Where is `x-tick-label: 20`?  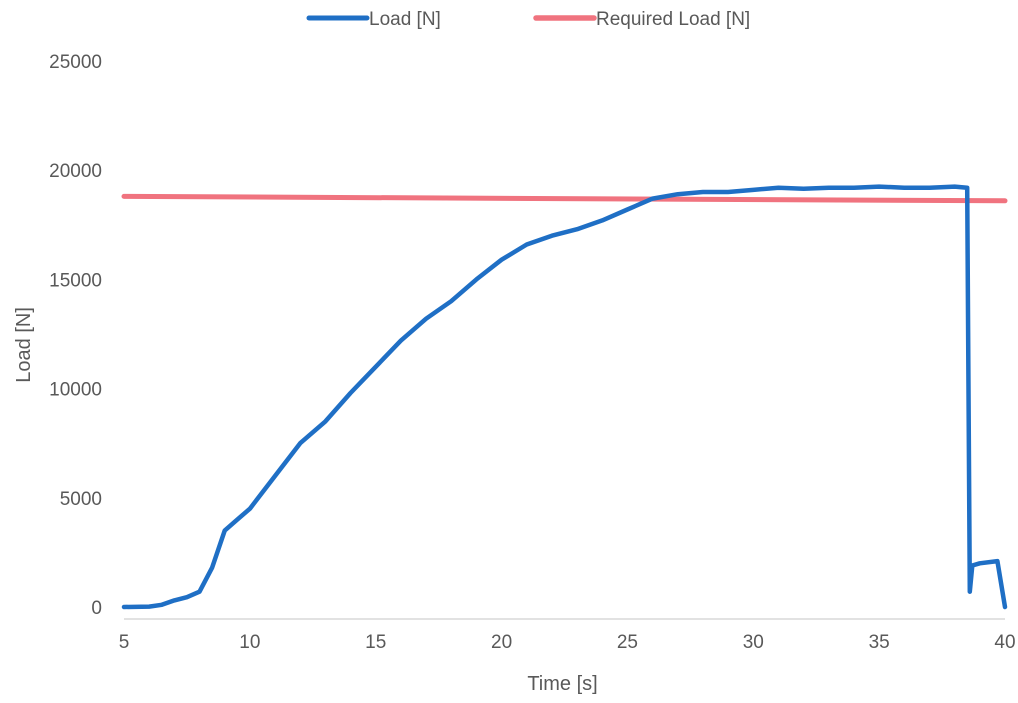 x-tick-label: 20 is located at coordinates (501, 642).